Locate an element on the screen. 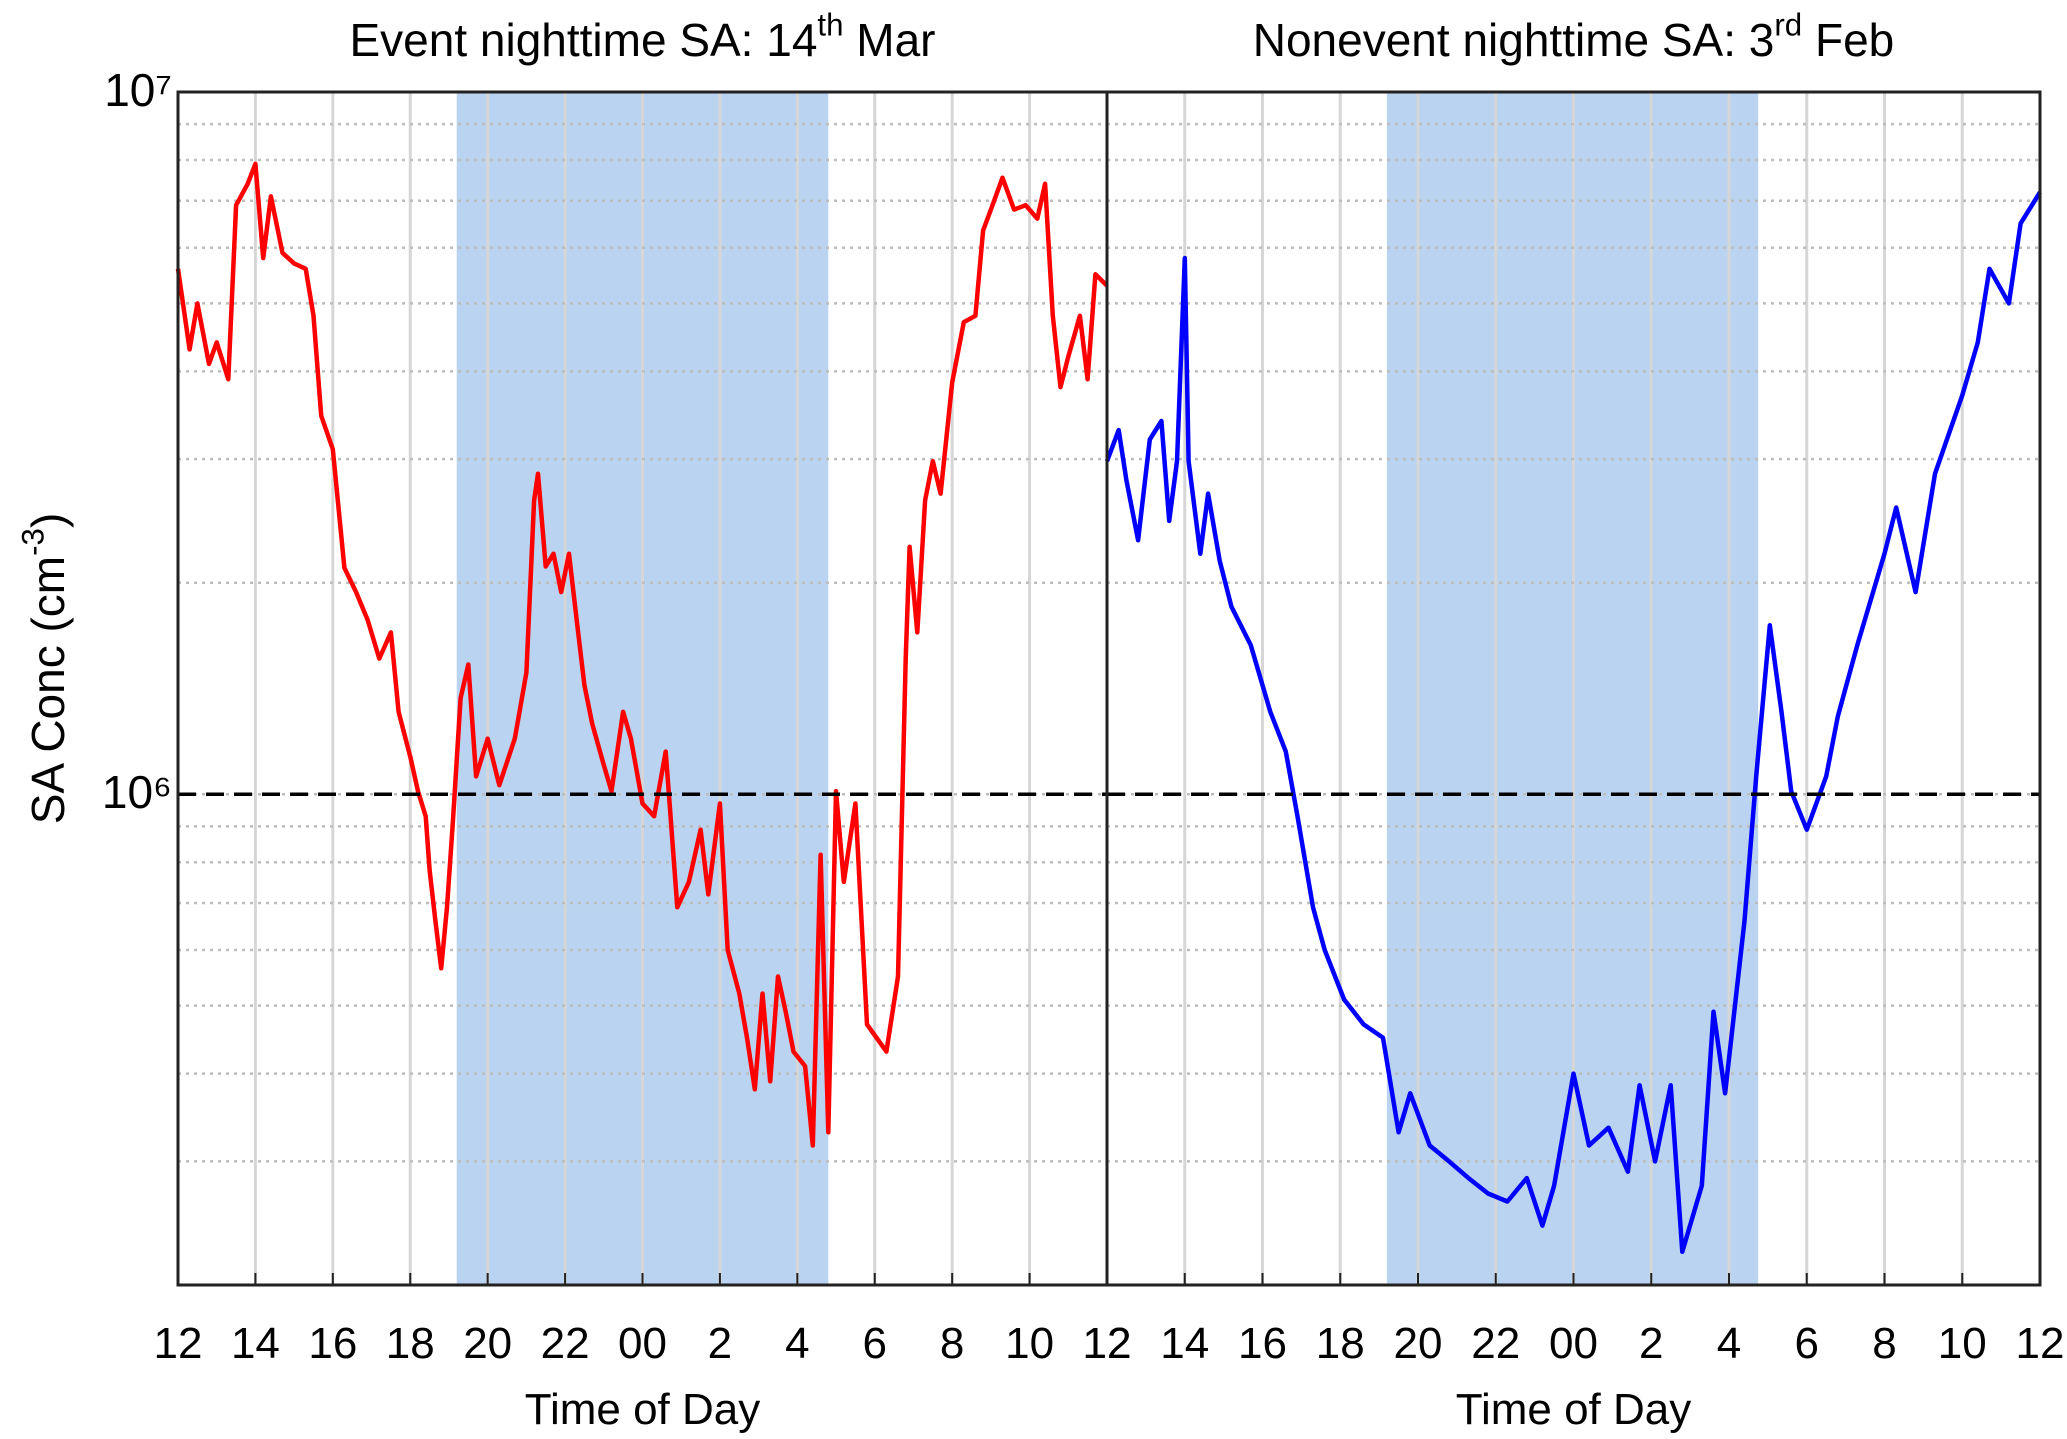  chart-title-text: Nonevent nighttime SA: 3 is located at coordinates (1514, 40).